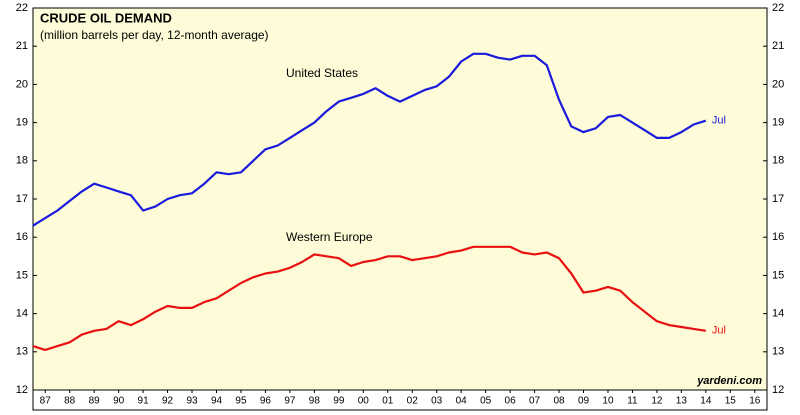 This screenshot has width=800, height=415. Describe the element at coordinates (106, 17) in the screenshot. I see `chart-title: CRUDE OIL DEMAND` at that location.